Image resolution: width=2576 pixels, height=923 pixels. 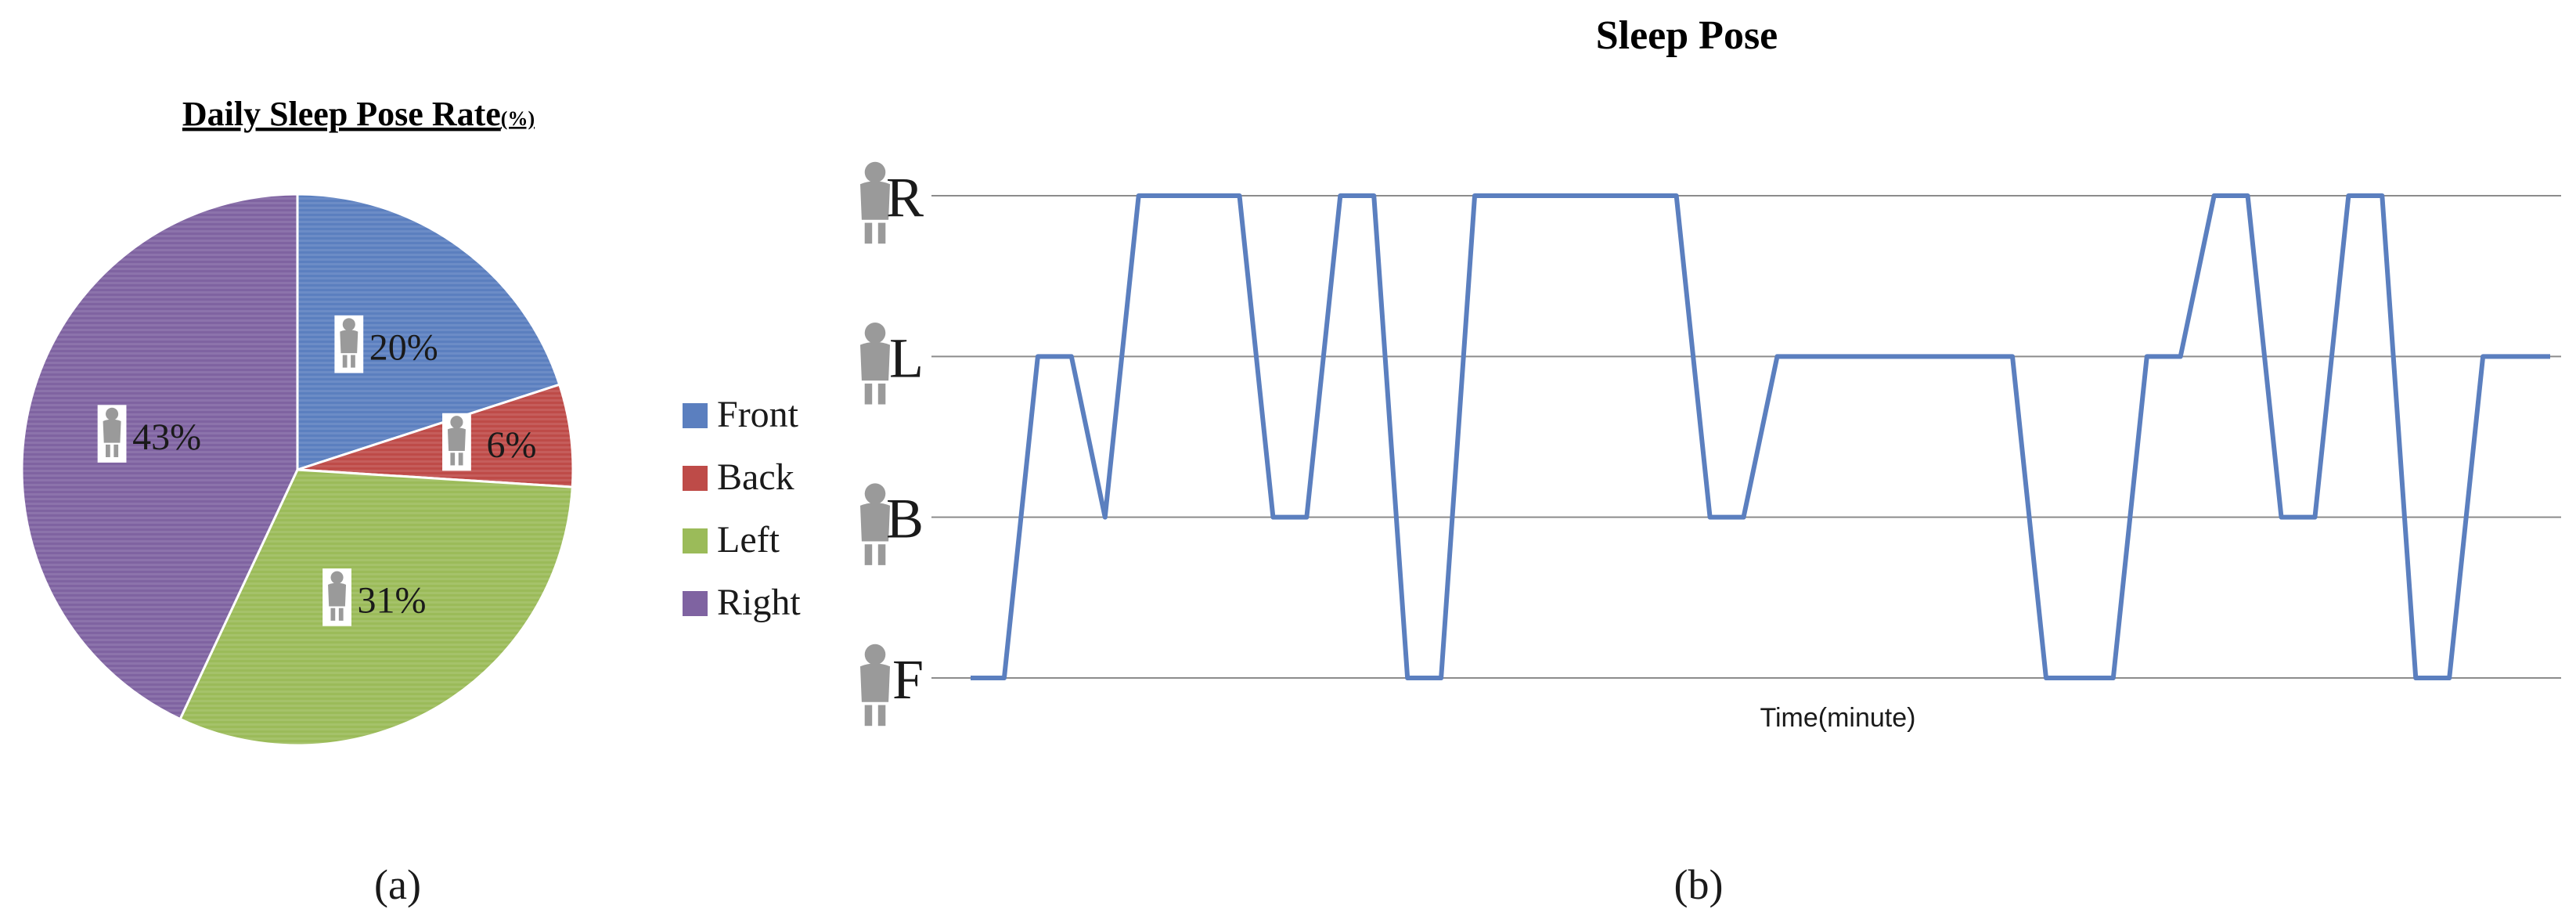 I want to click on pie-person-icon-front, so click(x=349, y=344).